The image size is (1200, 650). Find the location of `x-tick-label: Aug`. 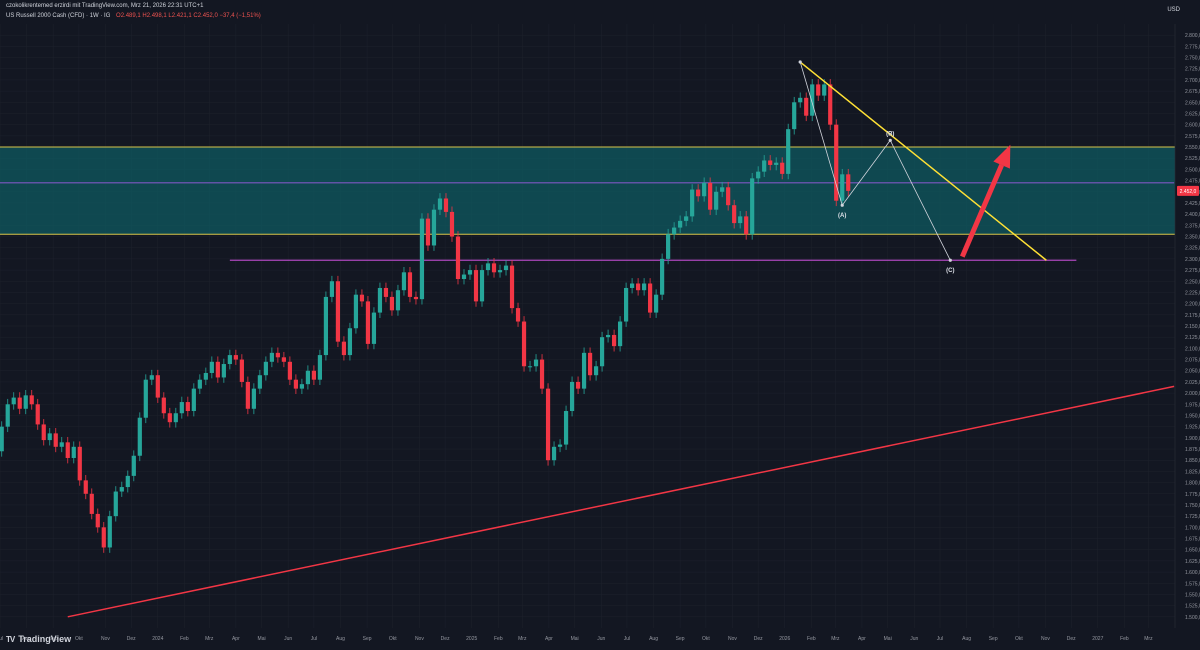

x-tick-label: Aug is located at coordinates (340, 639).